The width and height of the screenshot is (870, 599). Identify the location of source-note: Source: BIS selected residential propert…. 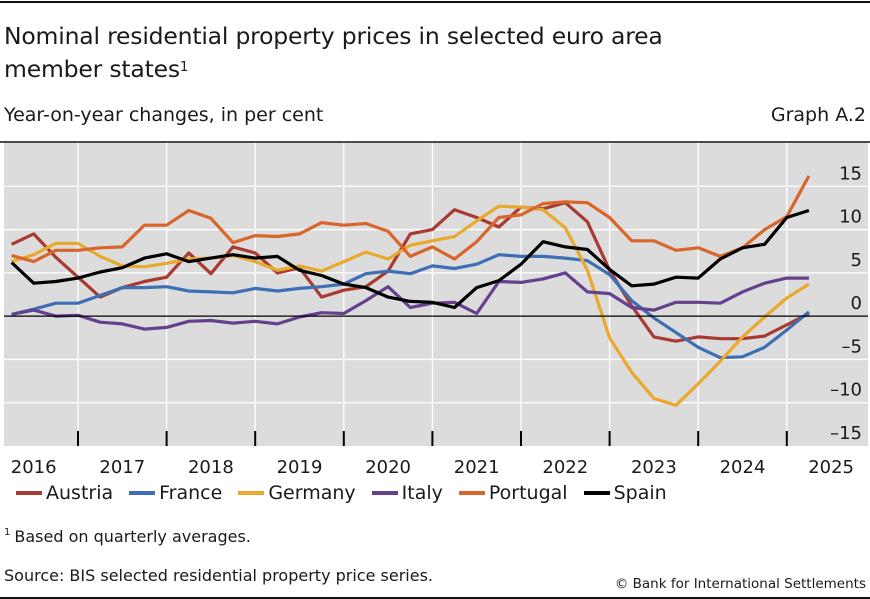
(218, 575).